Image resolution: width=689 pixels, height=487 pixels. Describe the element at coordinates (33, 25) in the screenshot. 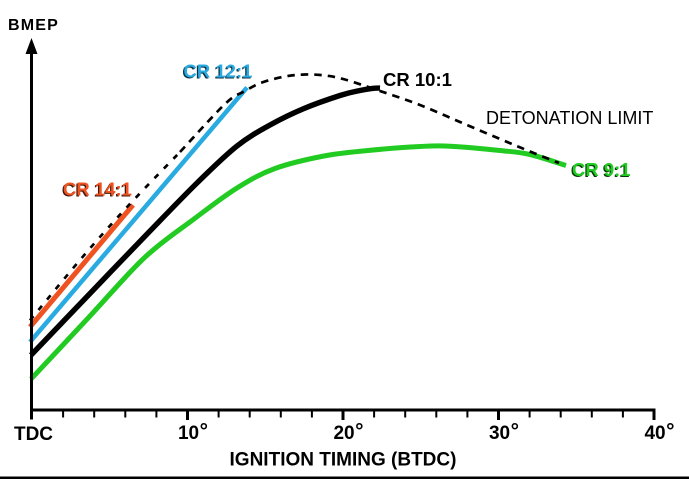

I see `svg-text: BMEP` at that location.